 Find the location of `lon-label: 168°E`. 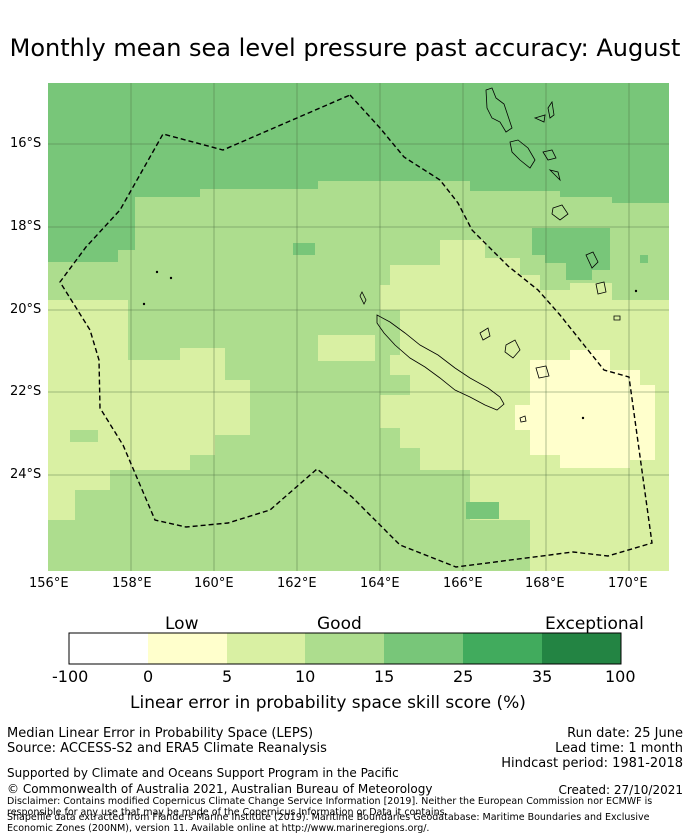

lon-label: 168°E is located at coordinates (545, 583).